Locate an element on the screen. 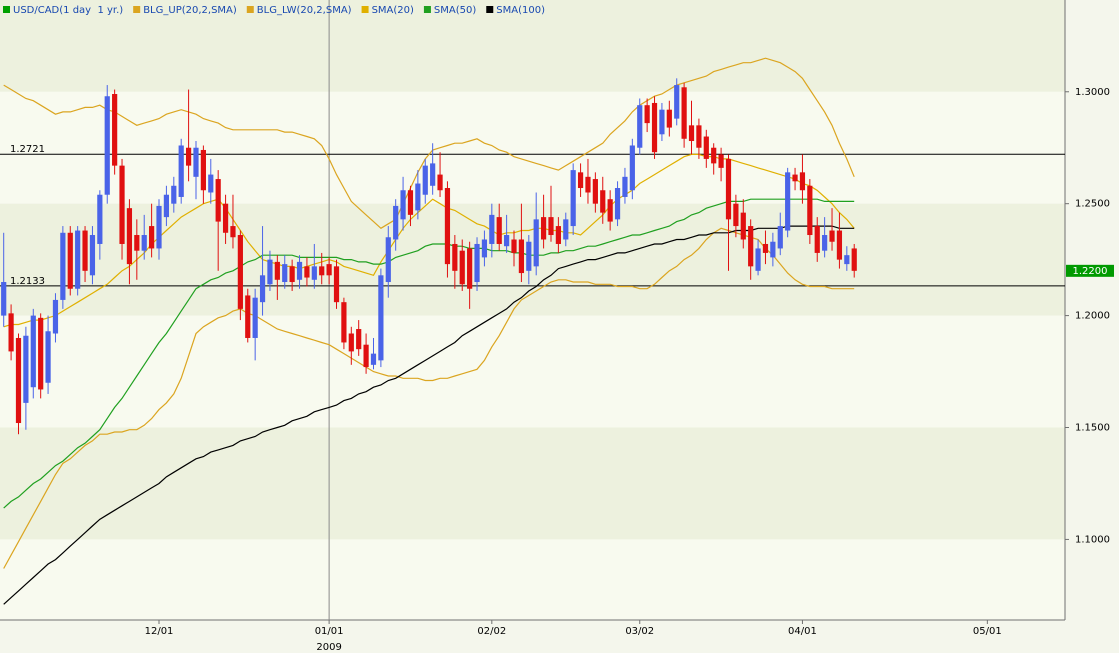  year-label: 2009 is located at coordinates (328, 647).